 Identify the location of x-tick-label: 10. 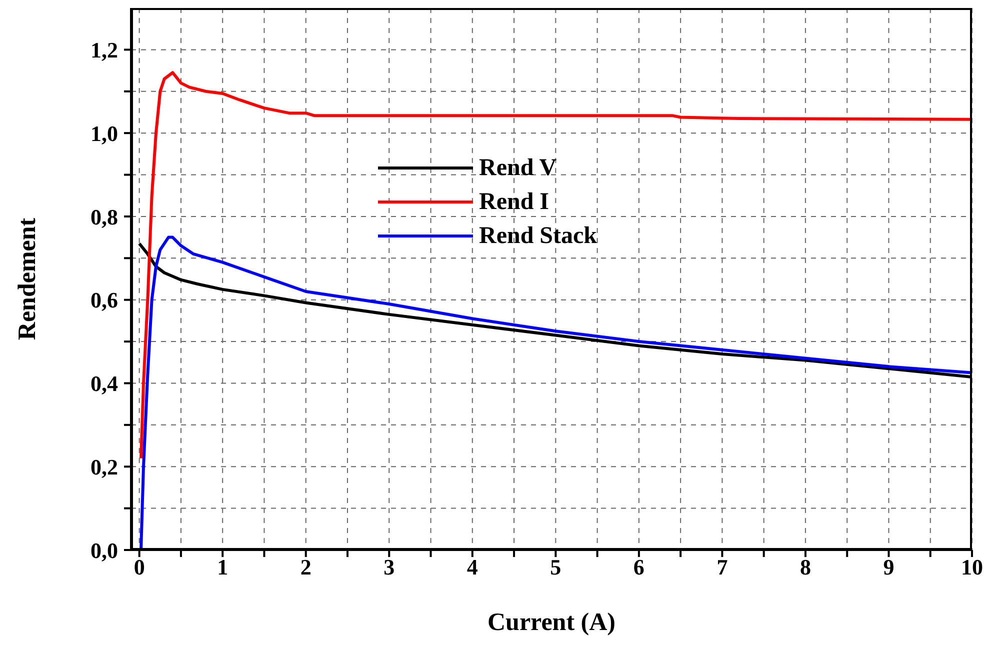
(972, 567).